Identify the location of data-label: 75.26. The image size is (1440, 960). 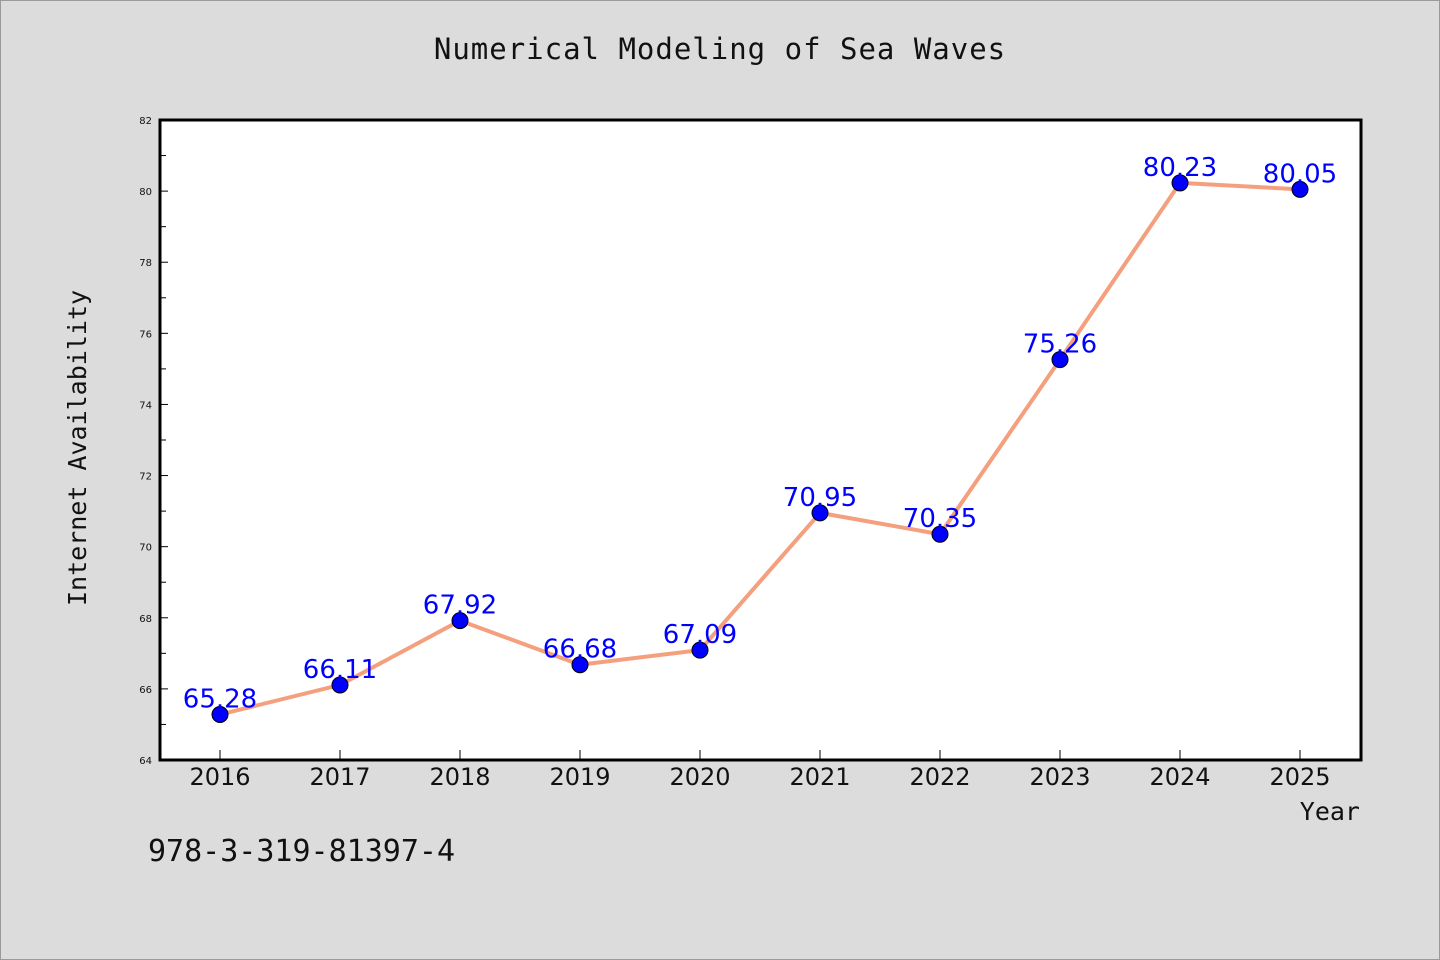
(1060, 345).